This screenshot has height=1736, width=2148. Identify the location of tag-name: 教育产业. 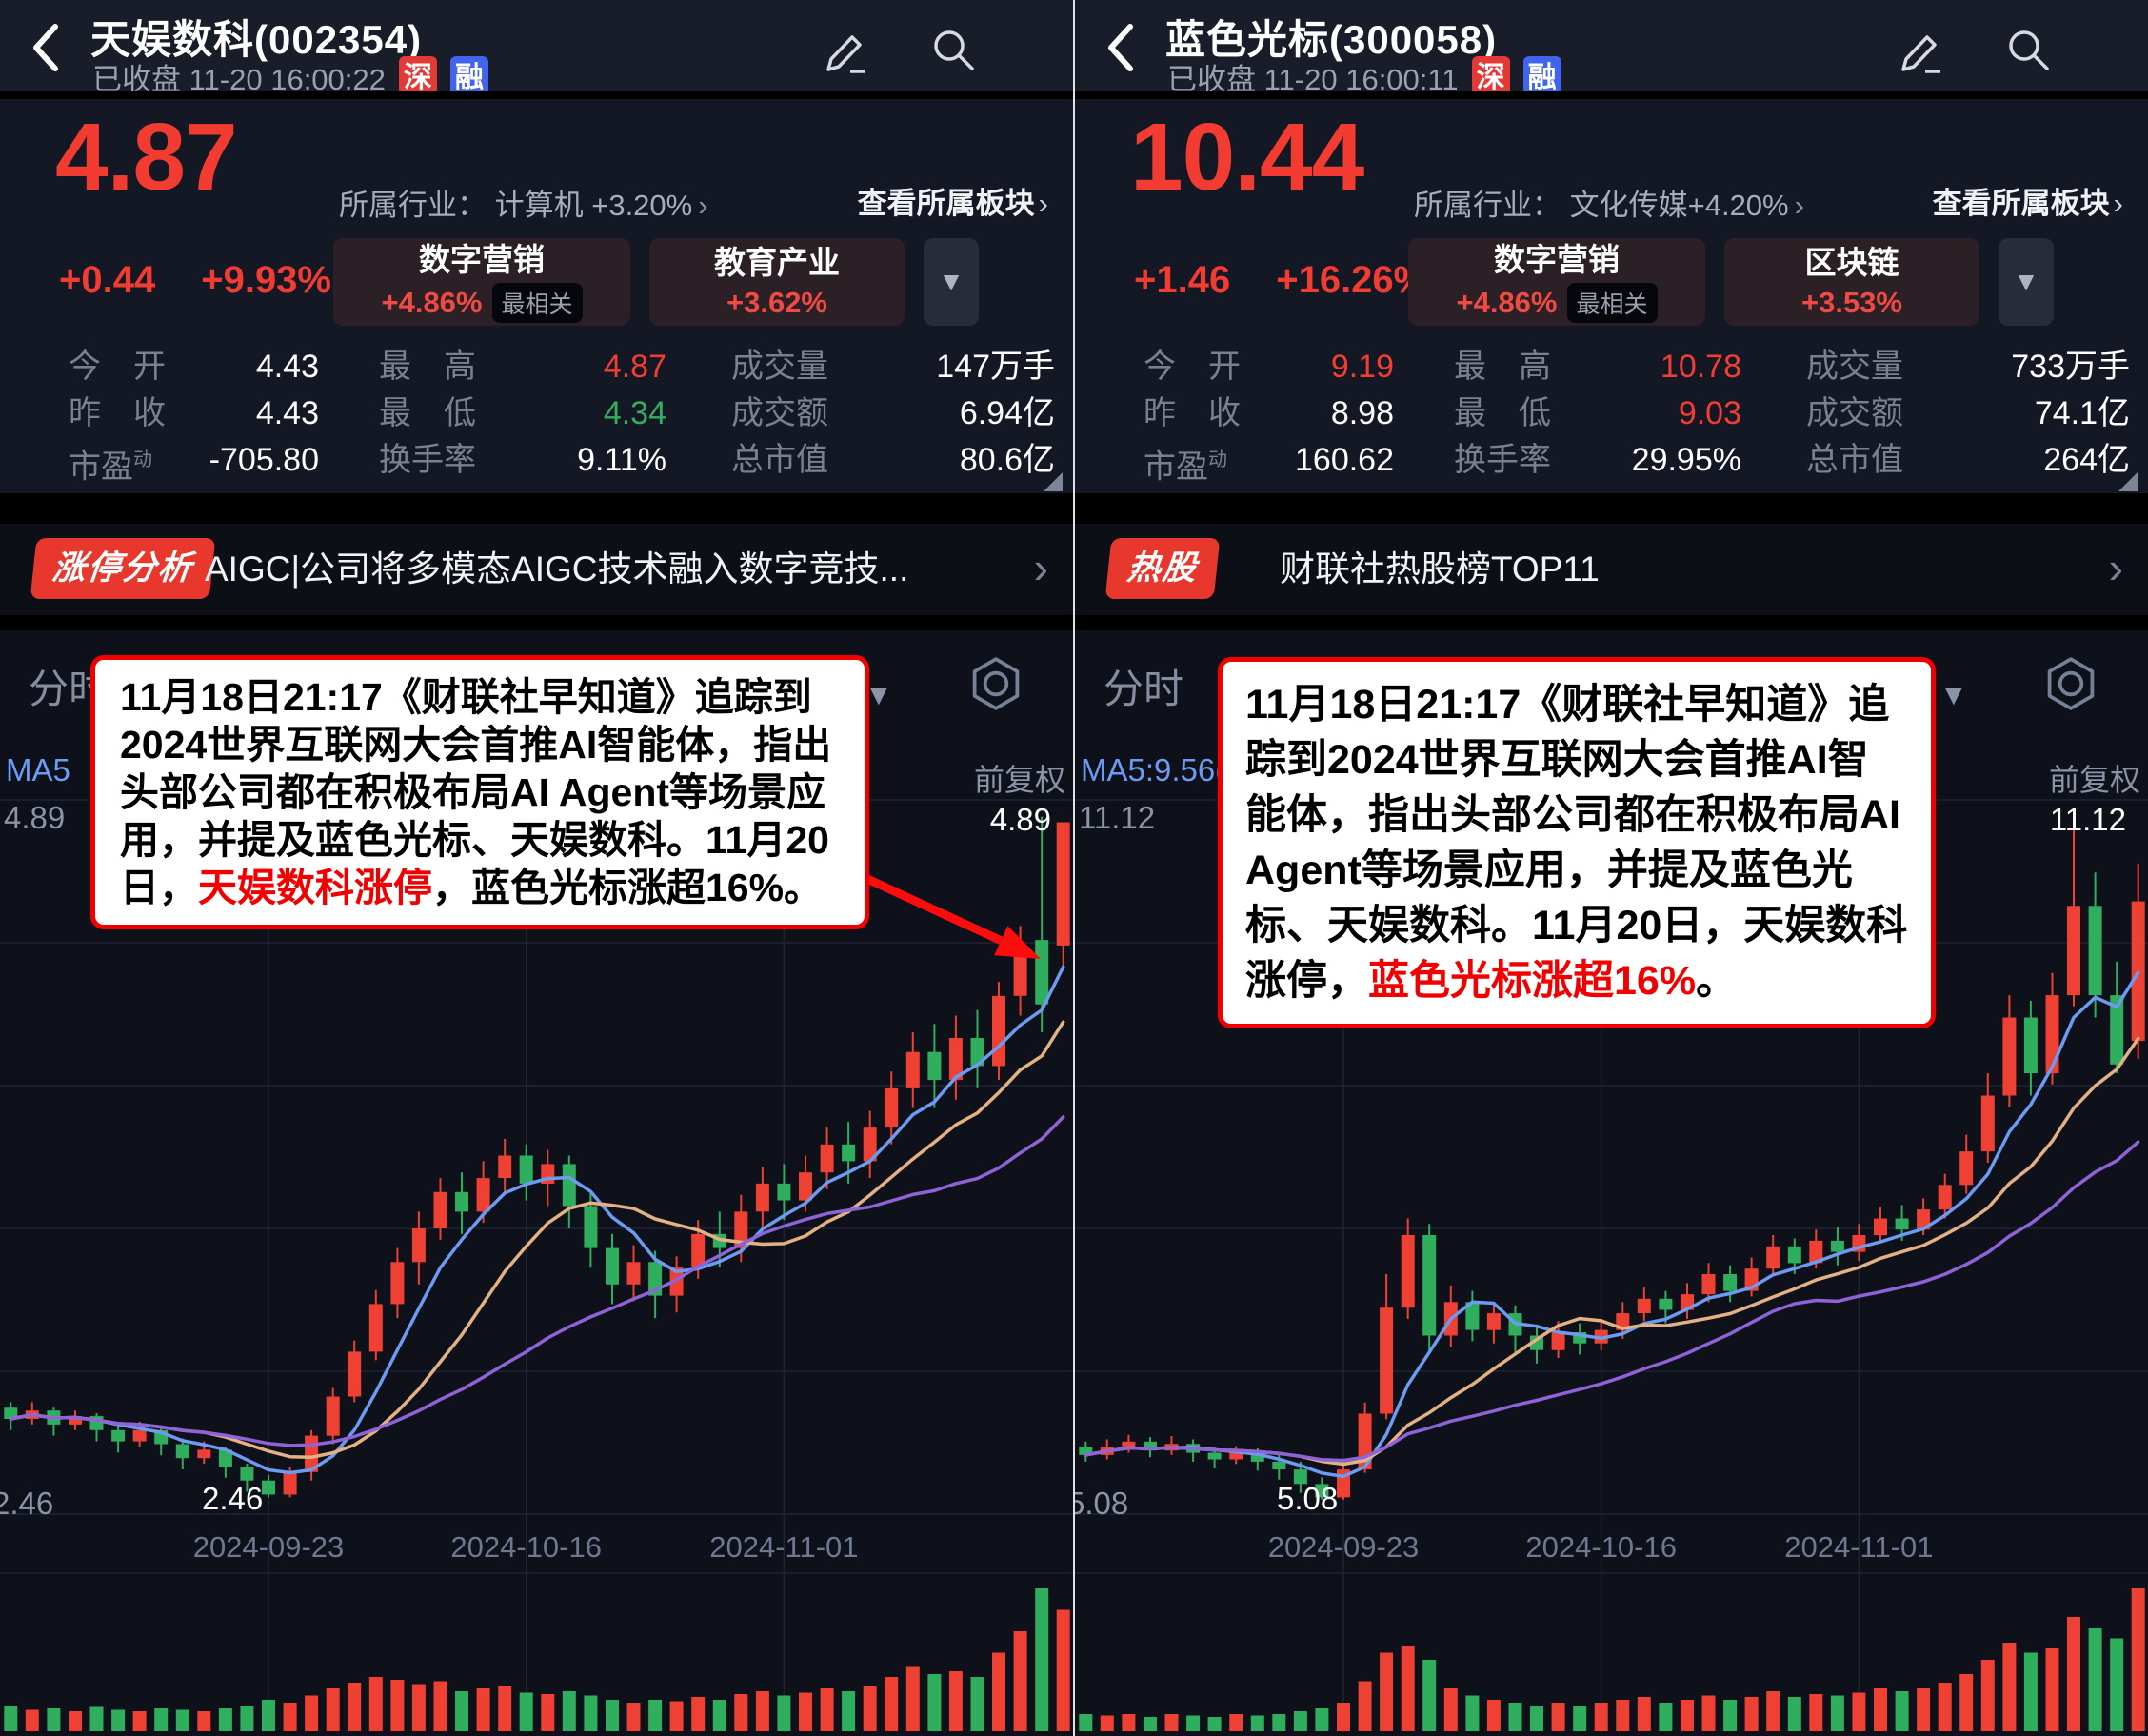
(777, 262).